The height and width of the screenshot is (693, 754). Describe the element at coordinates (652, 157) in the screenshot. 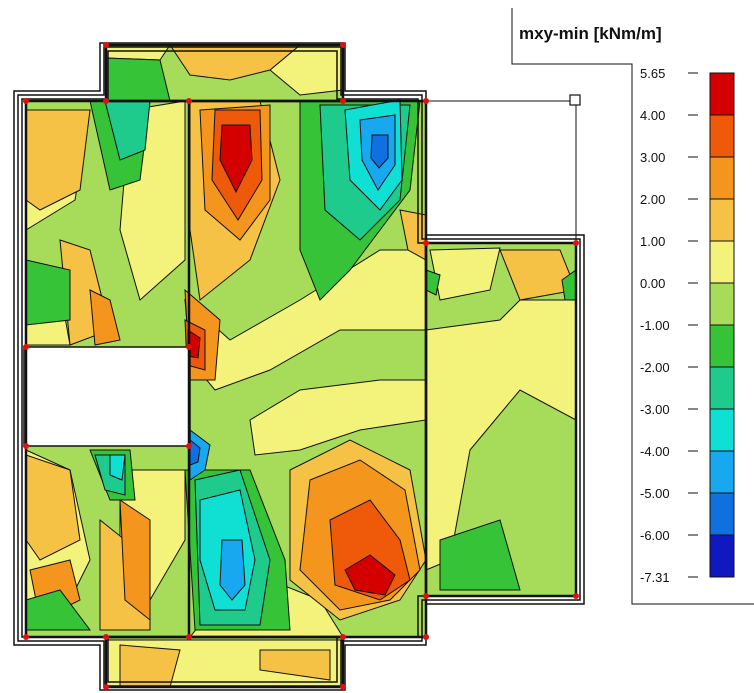

I see `legend-tick-label: 3.00` at that location.